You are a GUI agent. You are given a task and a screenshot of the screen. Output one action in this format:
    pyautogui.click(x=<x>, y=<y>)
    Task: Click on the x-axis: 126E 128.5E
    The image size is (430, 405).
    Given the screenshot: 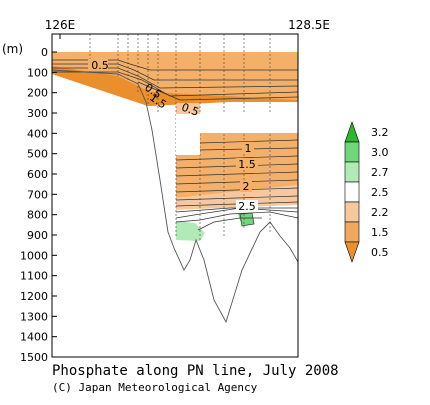 What is the action you would take?
    pyautogui.click(x=187, y=28)
    